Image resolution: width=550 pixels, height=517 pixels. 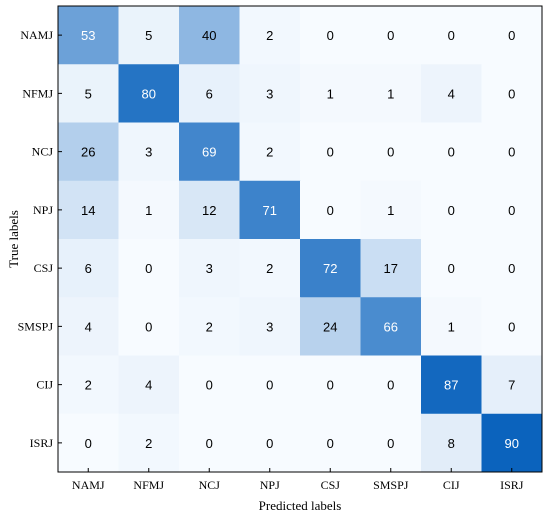 I want to click on x-tick-label: CSJ, so click(x=331, y=485).